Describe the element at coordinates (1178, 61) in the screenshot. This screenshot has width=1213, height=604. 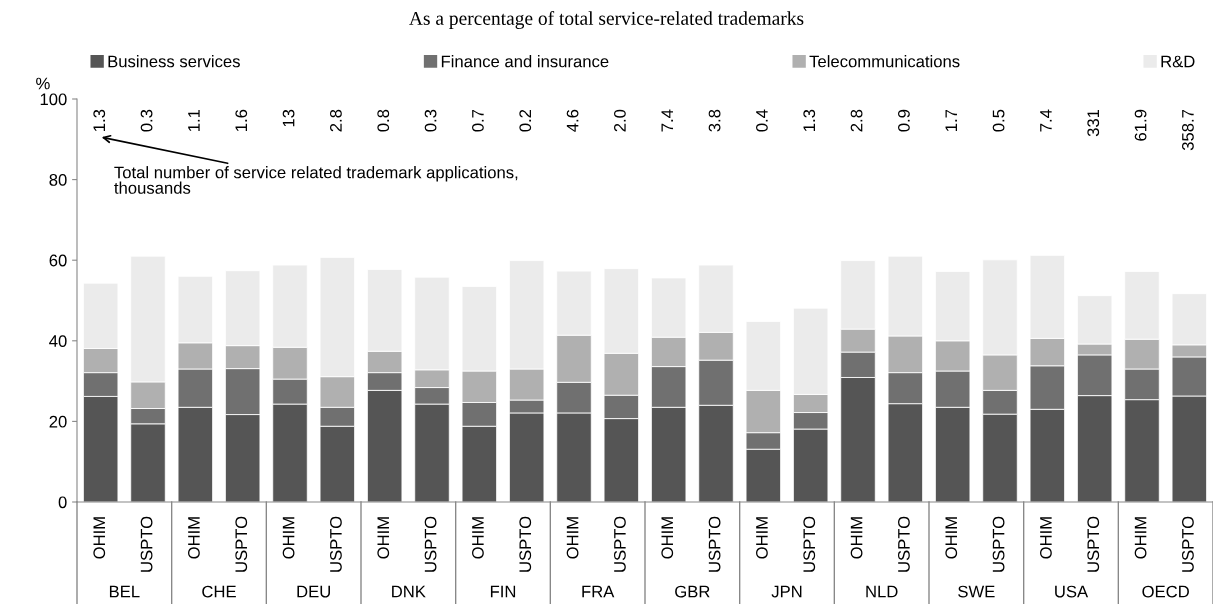
I see `legend-label: R&D` at that location.